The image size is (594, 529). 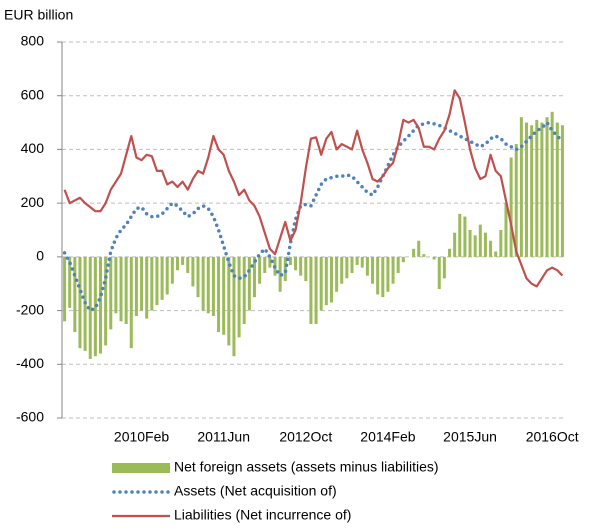 I want to click on y-tick-label: 0, so click(x=40, y=256).